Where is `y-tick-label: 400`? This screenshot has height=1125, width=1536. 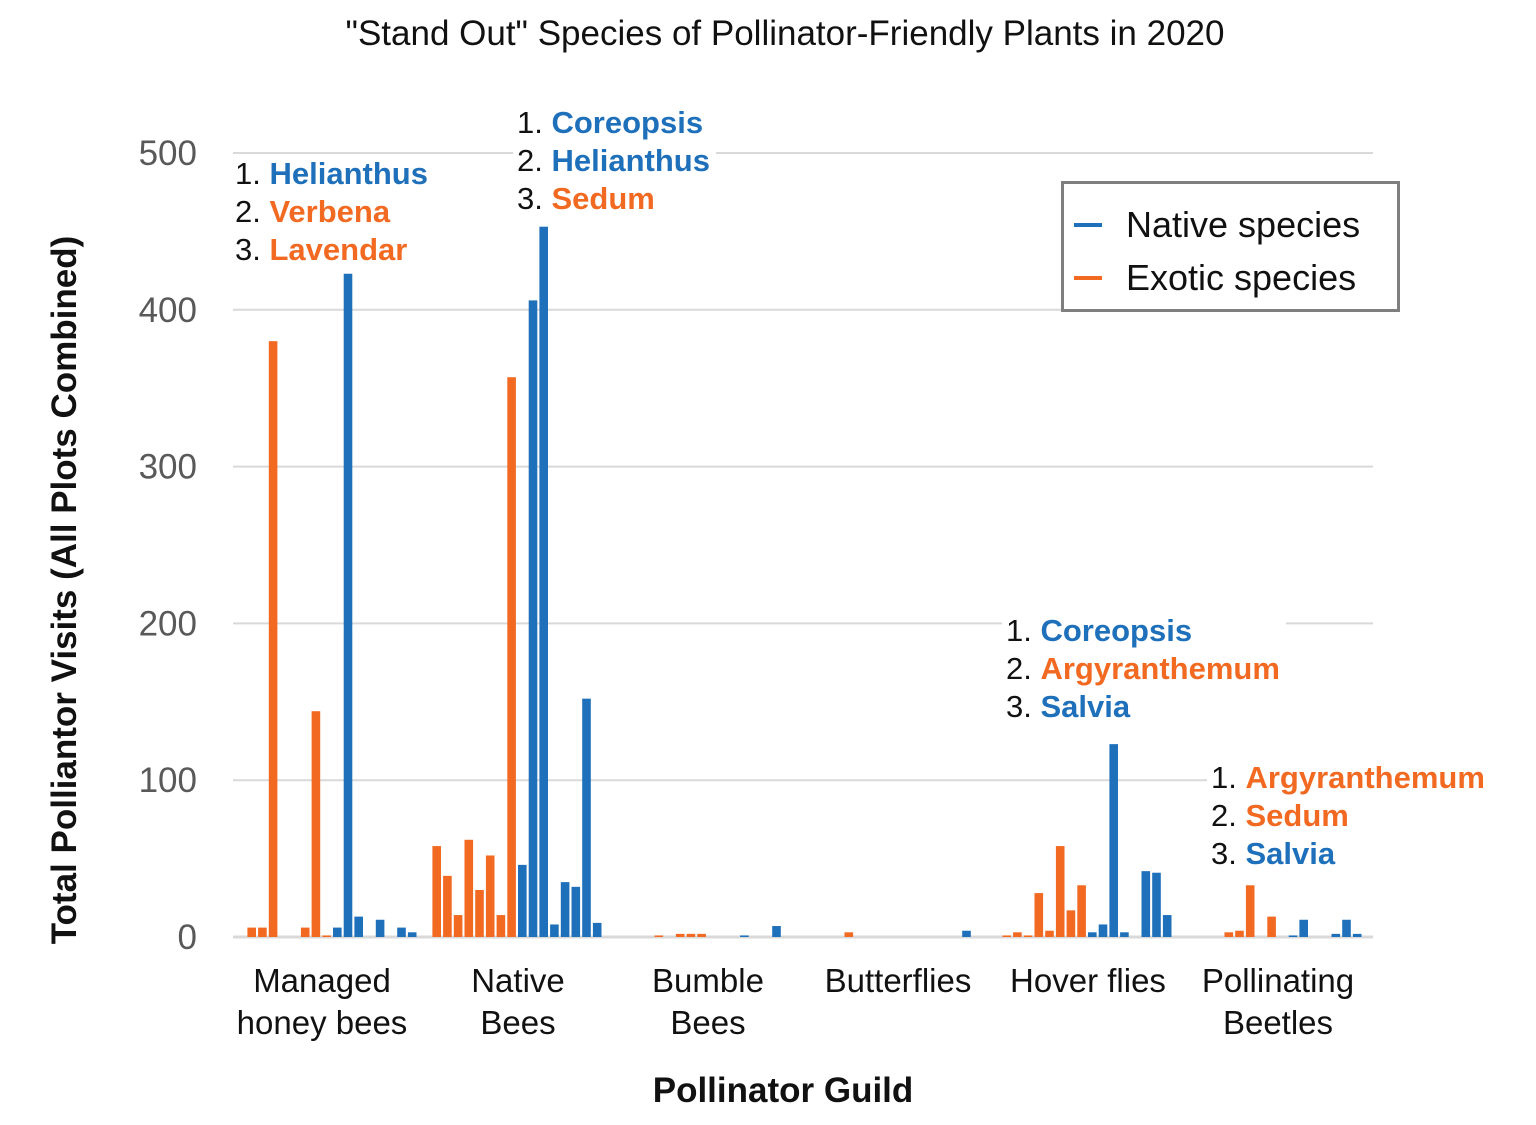
y-tick-label: 400 is located at coordinates (168, 310).